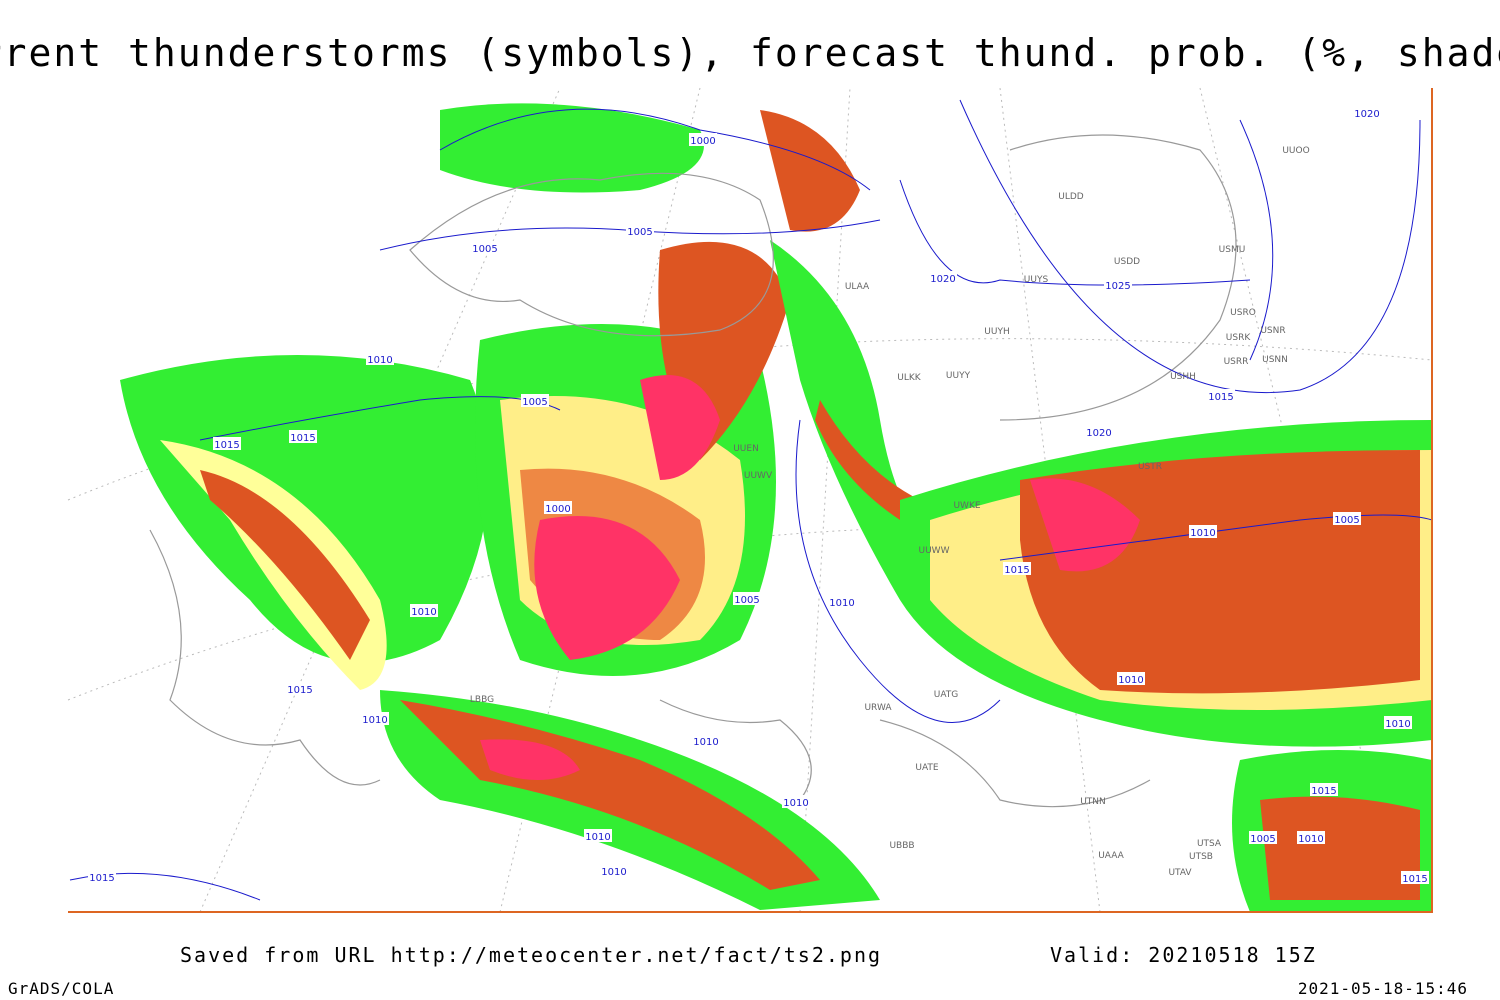 The height and width of the screenshot is (1000, 1500). What do you see at coordinates (61, 988) in the screenshot?
I see `software: GrADS/COLA` at bounding box center [61, 988].